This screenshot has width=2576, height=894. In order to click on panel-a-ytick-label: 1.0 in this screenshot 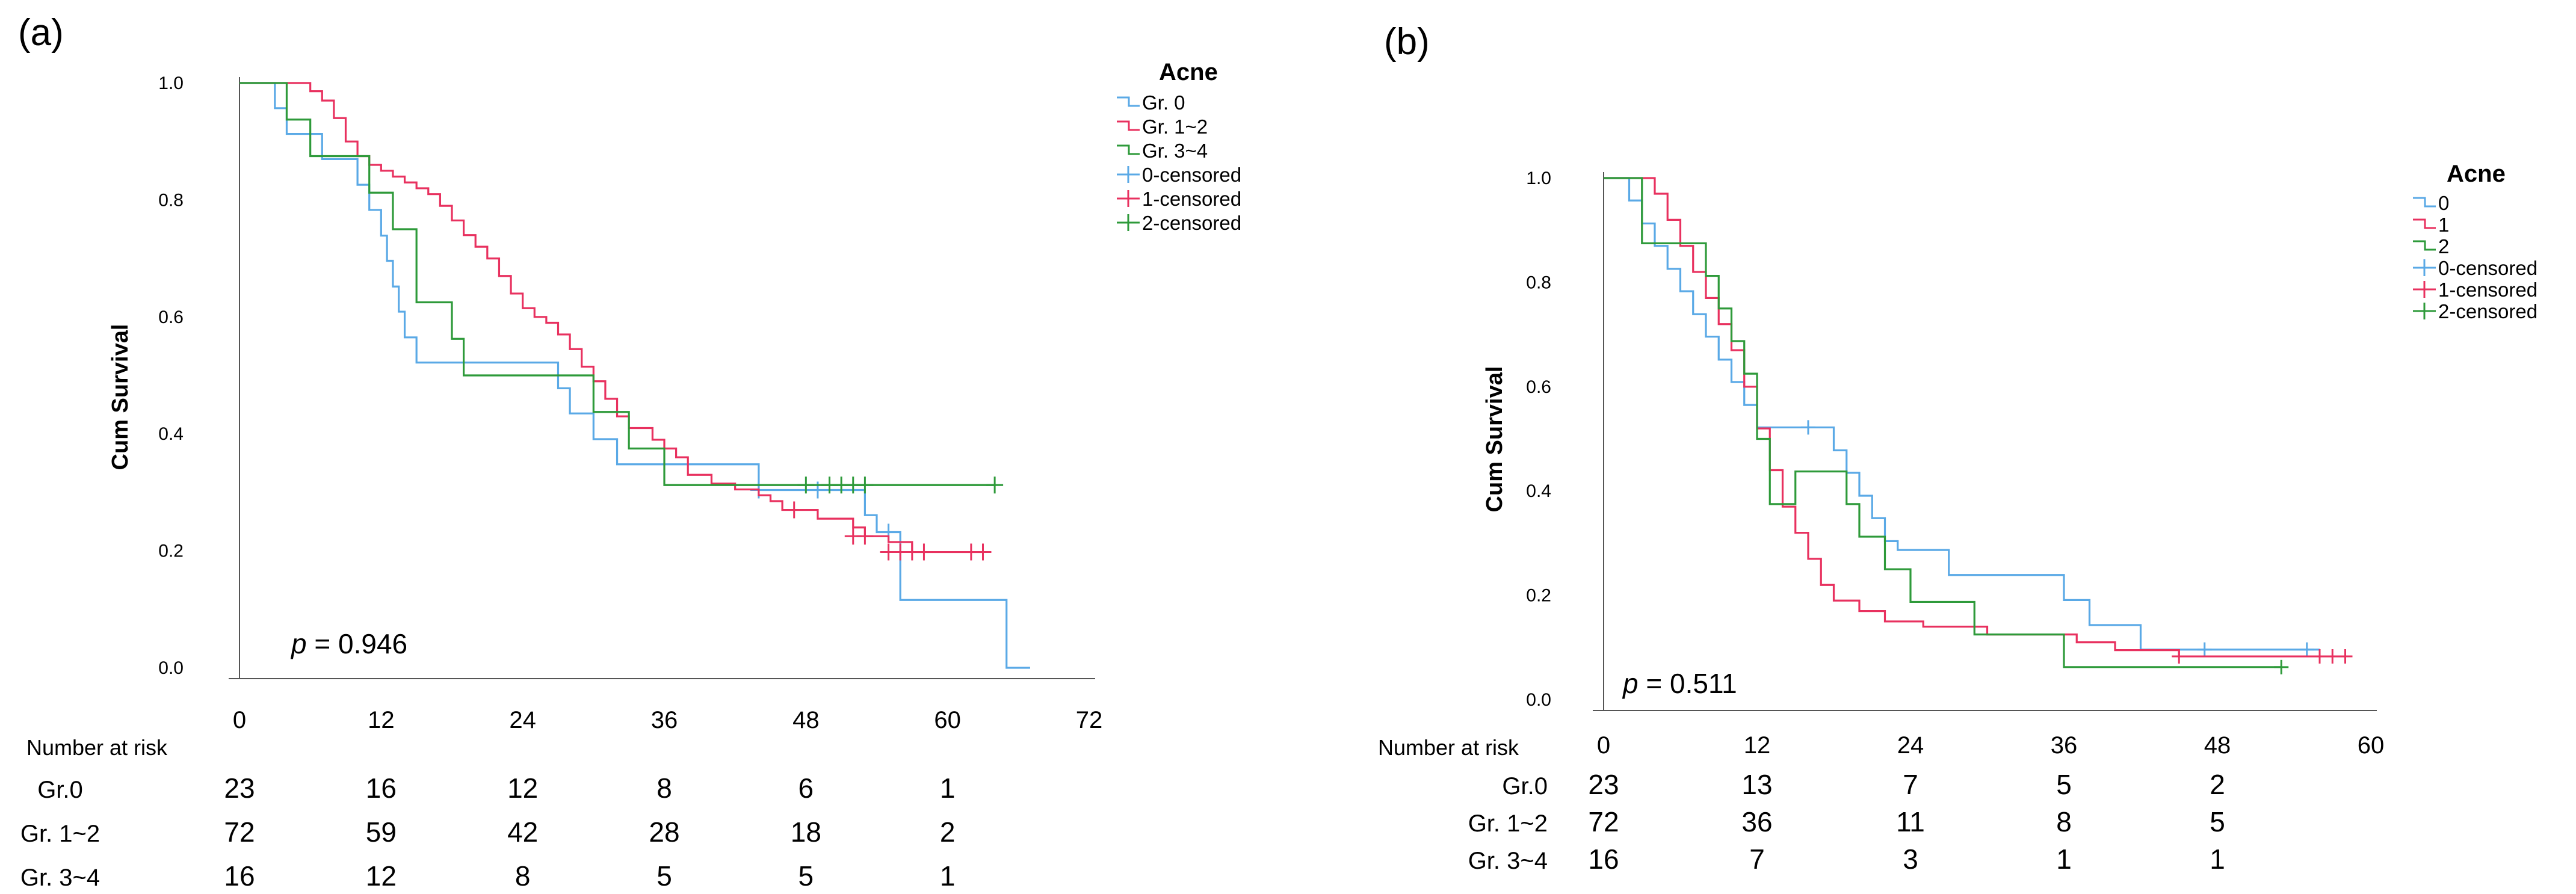, I will do `click(171, 83)`.